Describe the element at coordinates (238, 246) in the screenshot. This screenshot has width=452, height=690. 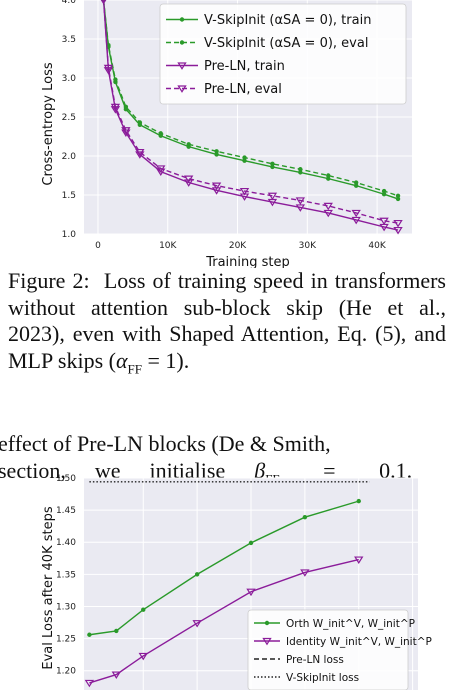
I see `x-tick-label: 20K` at that location.